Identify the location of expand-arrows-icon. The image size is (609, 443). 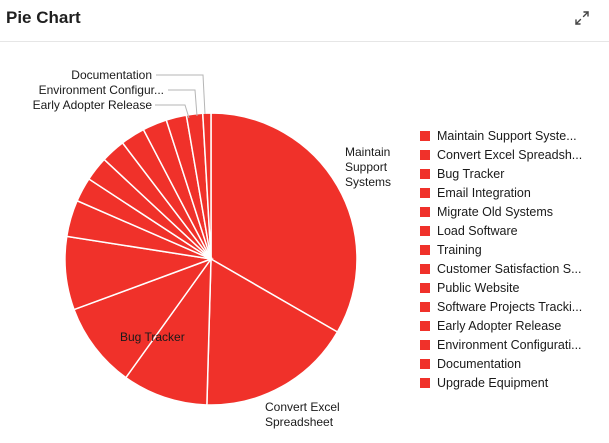
(582, 18).